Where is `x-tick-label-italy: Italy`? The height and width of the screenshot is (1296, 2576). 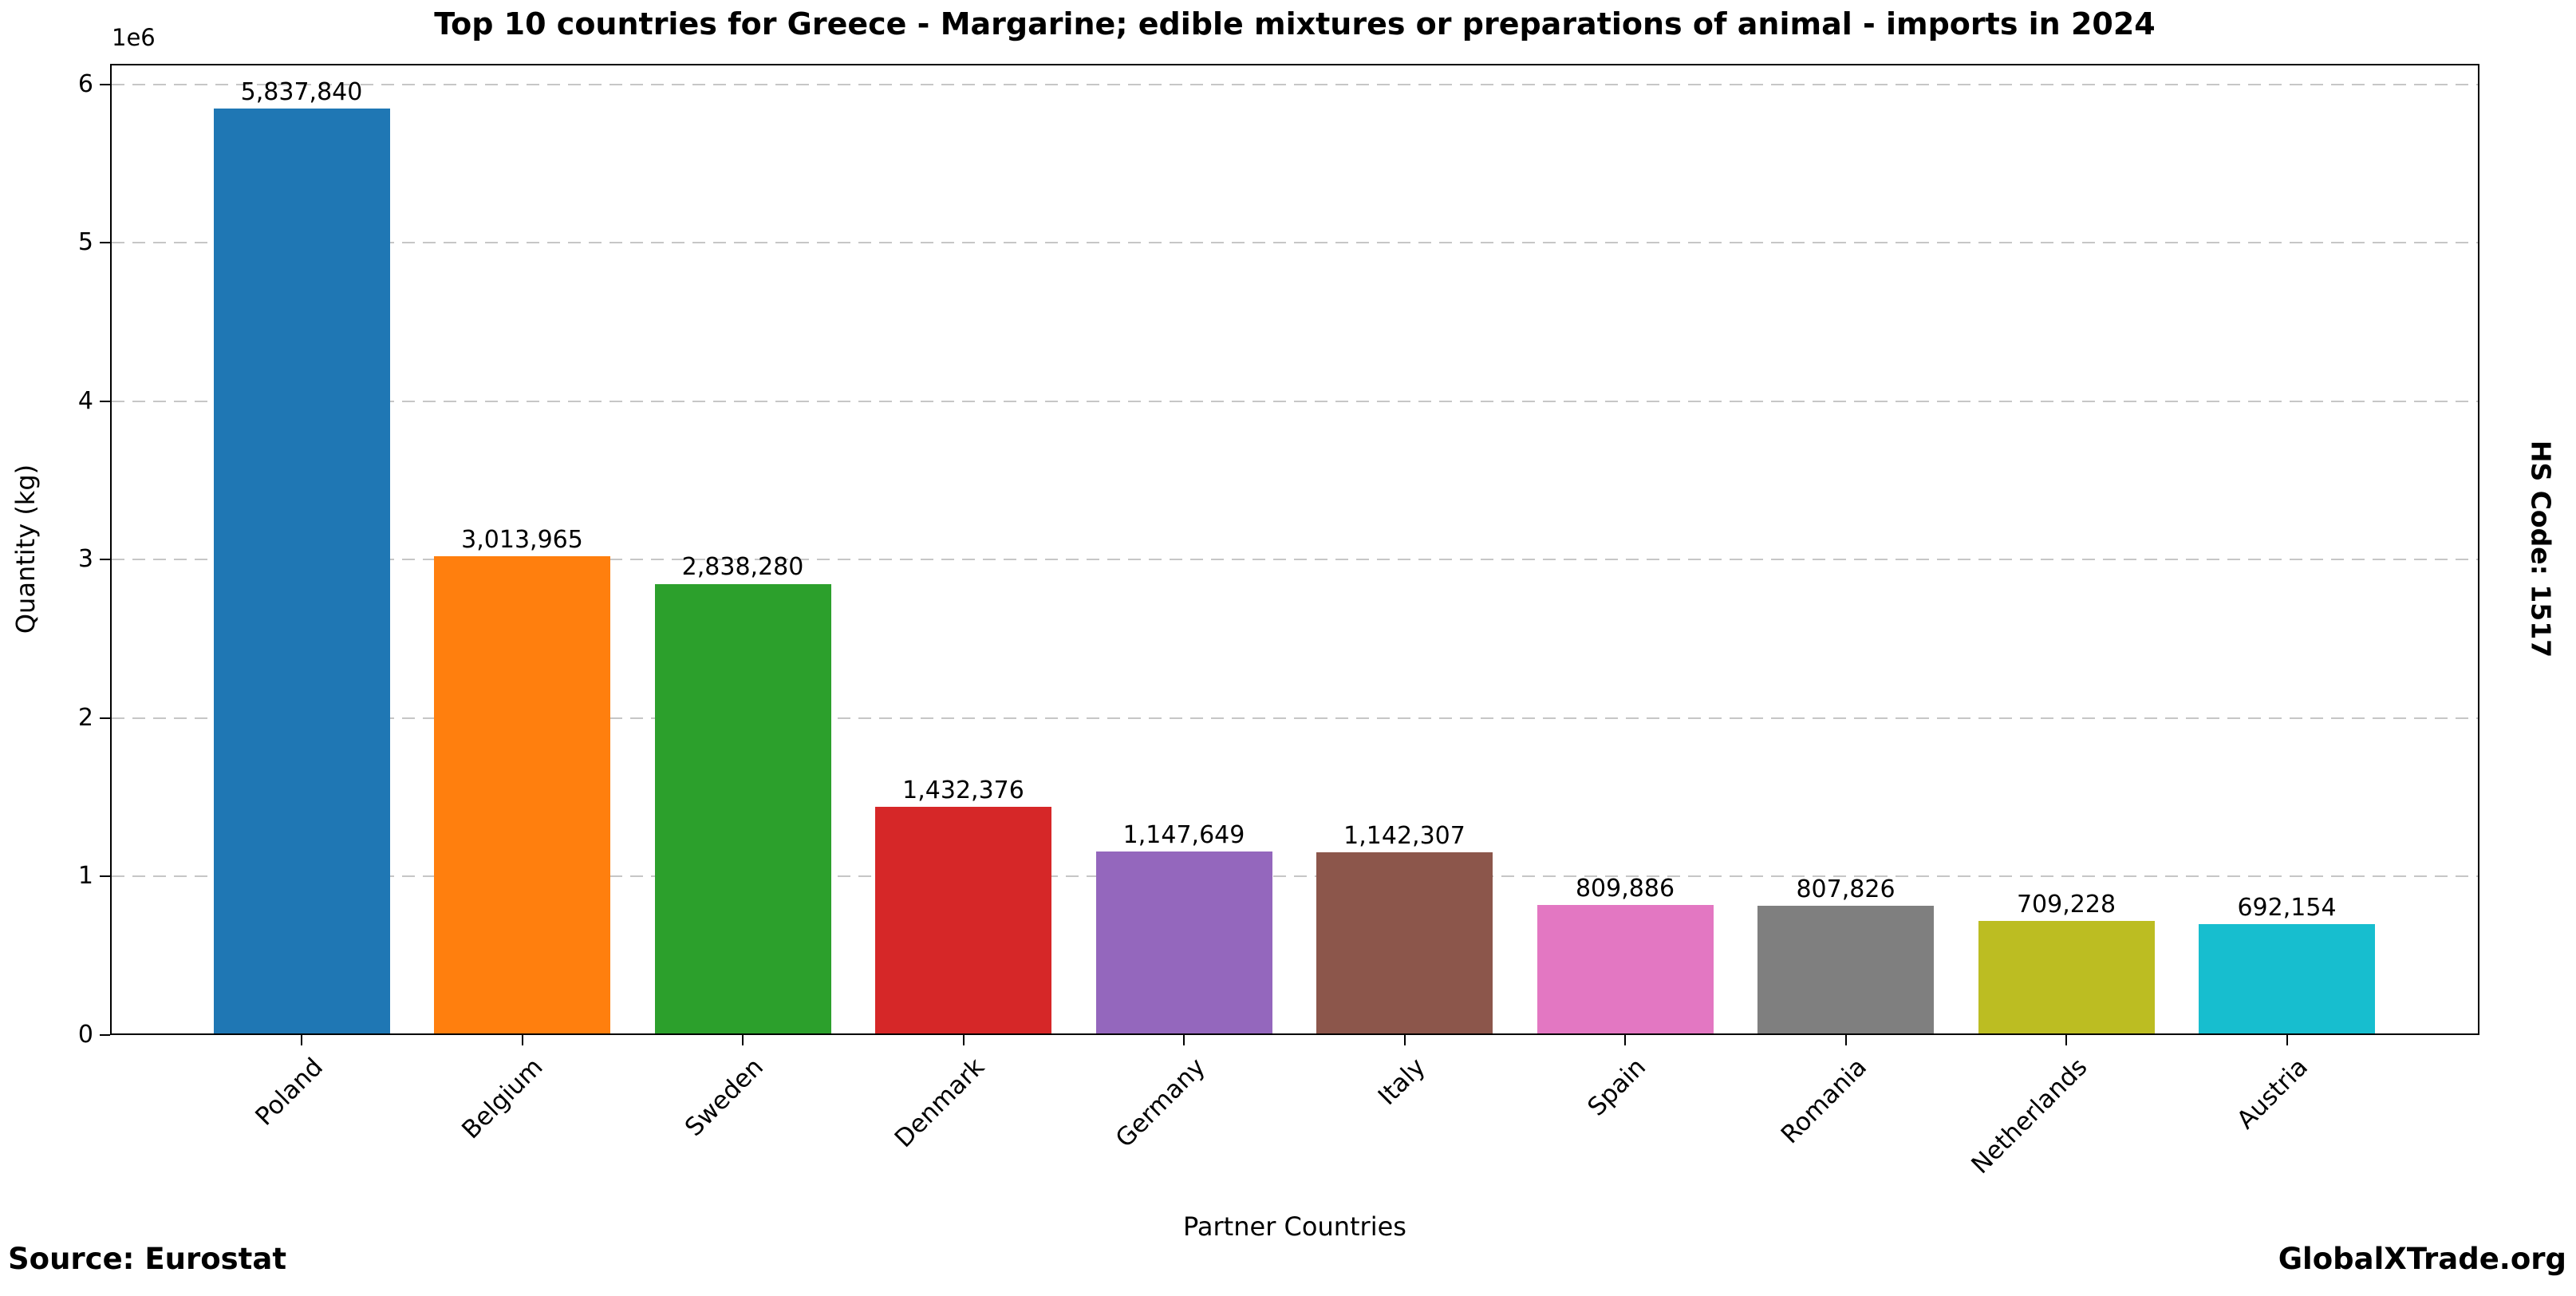
x-tick-label-italy: Italy is located at coordinates (1401, 1083).